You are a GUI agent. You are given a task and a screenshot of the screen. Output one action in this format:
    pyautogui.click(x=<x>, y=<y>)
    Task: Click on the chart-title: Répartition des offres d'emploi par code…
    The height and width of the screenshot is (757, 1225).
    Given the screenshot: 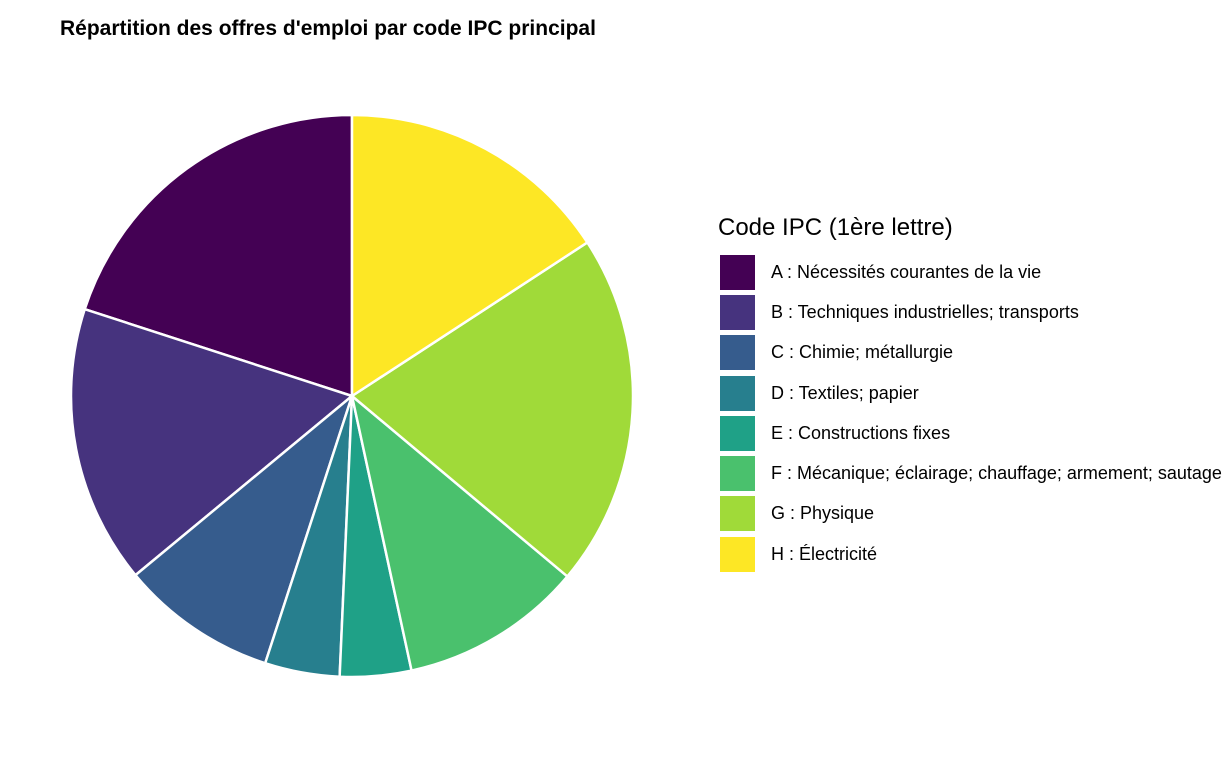 What is the action you would take?
    pyautogui.click(x=328, y=28)
    